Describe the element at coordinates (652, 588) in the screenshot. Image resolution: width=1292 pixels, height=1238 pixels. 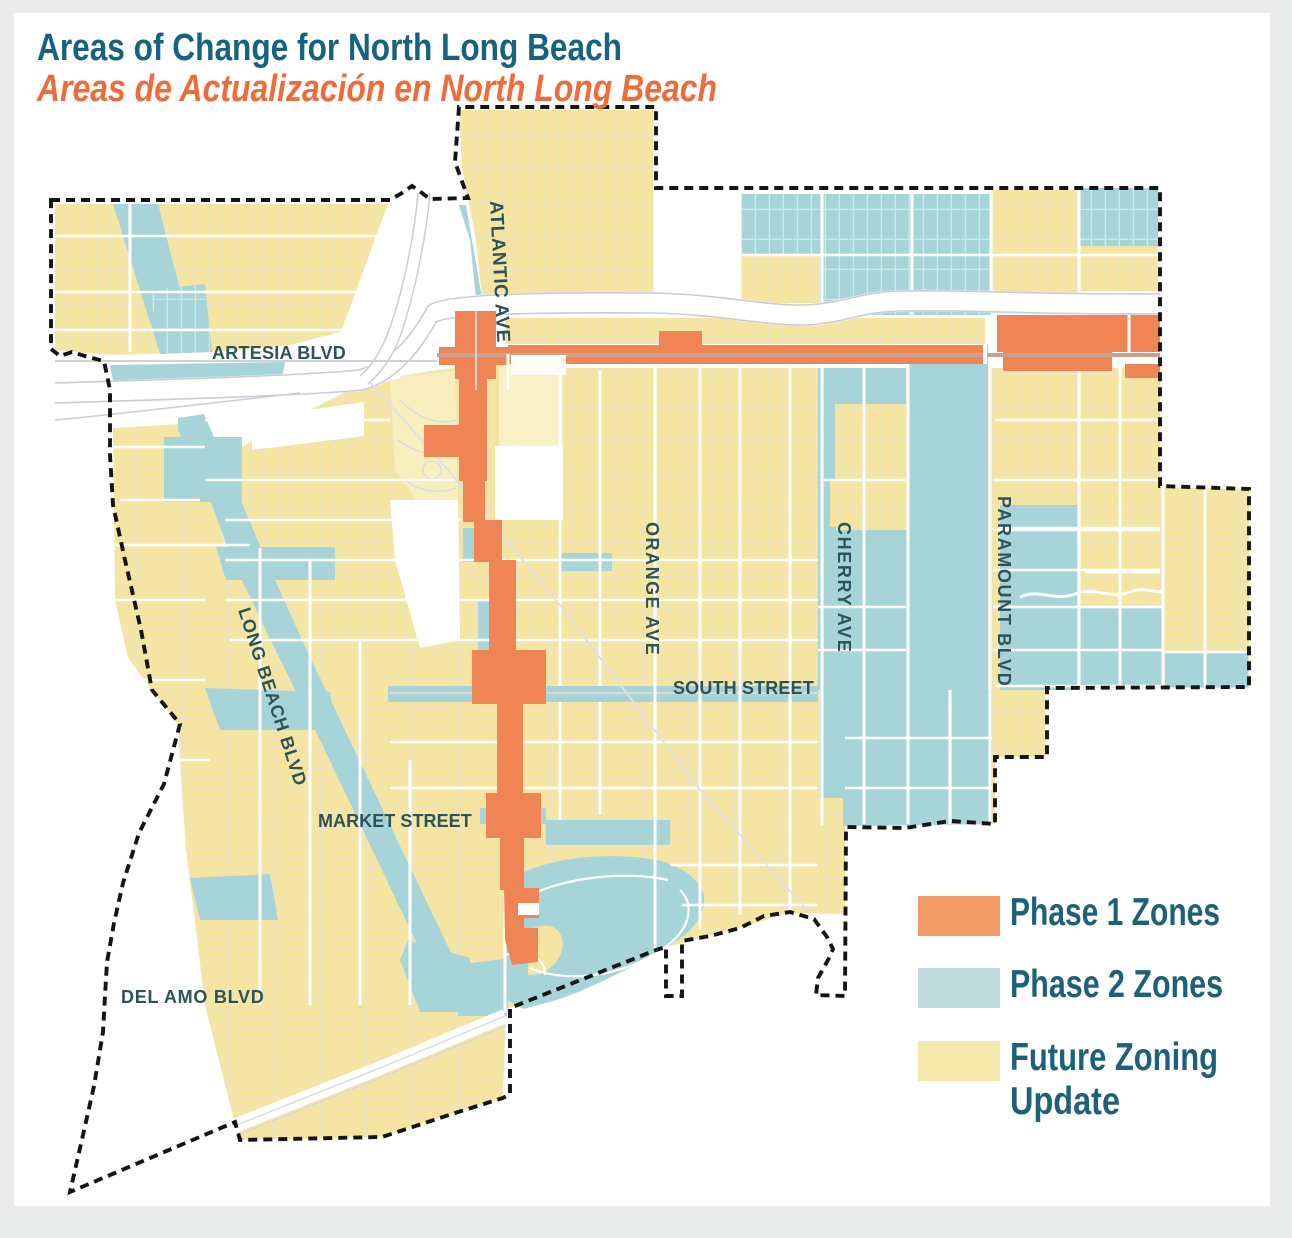
I see `svg-text: ORANGE AVE` at that location.